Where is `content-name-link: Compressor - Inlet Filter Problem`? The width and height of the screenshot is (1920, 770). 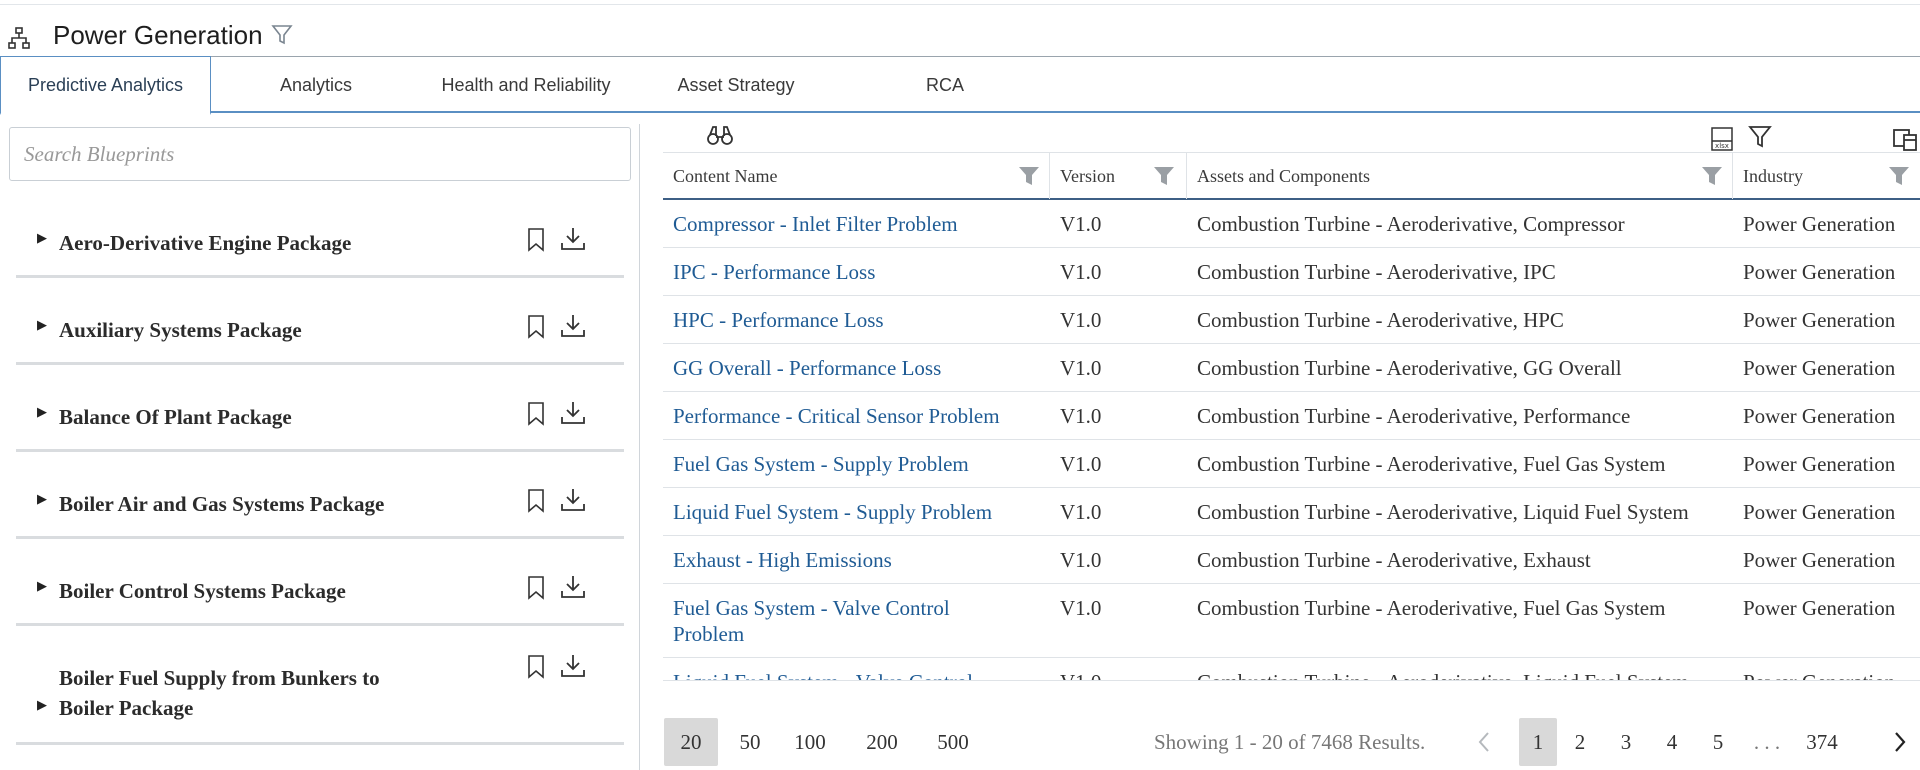
content-name-link: Compressor - Inlet Filter Problem is located at coordinates (815, 224).